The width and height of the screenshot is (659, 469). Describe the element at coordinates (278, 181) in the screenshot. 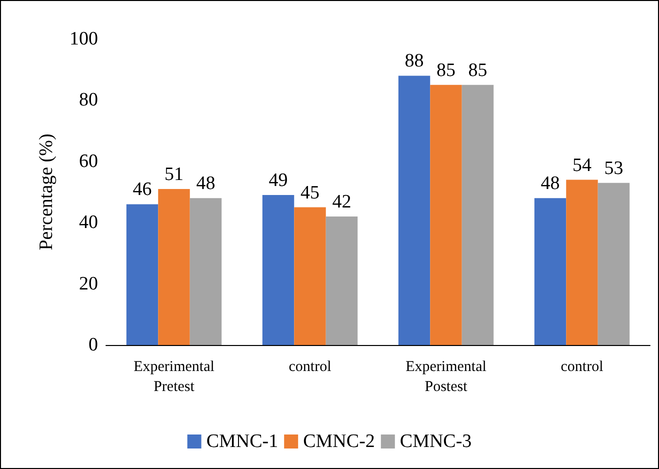

I see `data-label: 49` at that location.